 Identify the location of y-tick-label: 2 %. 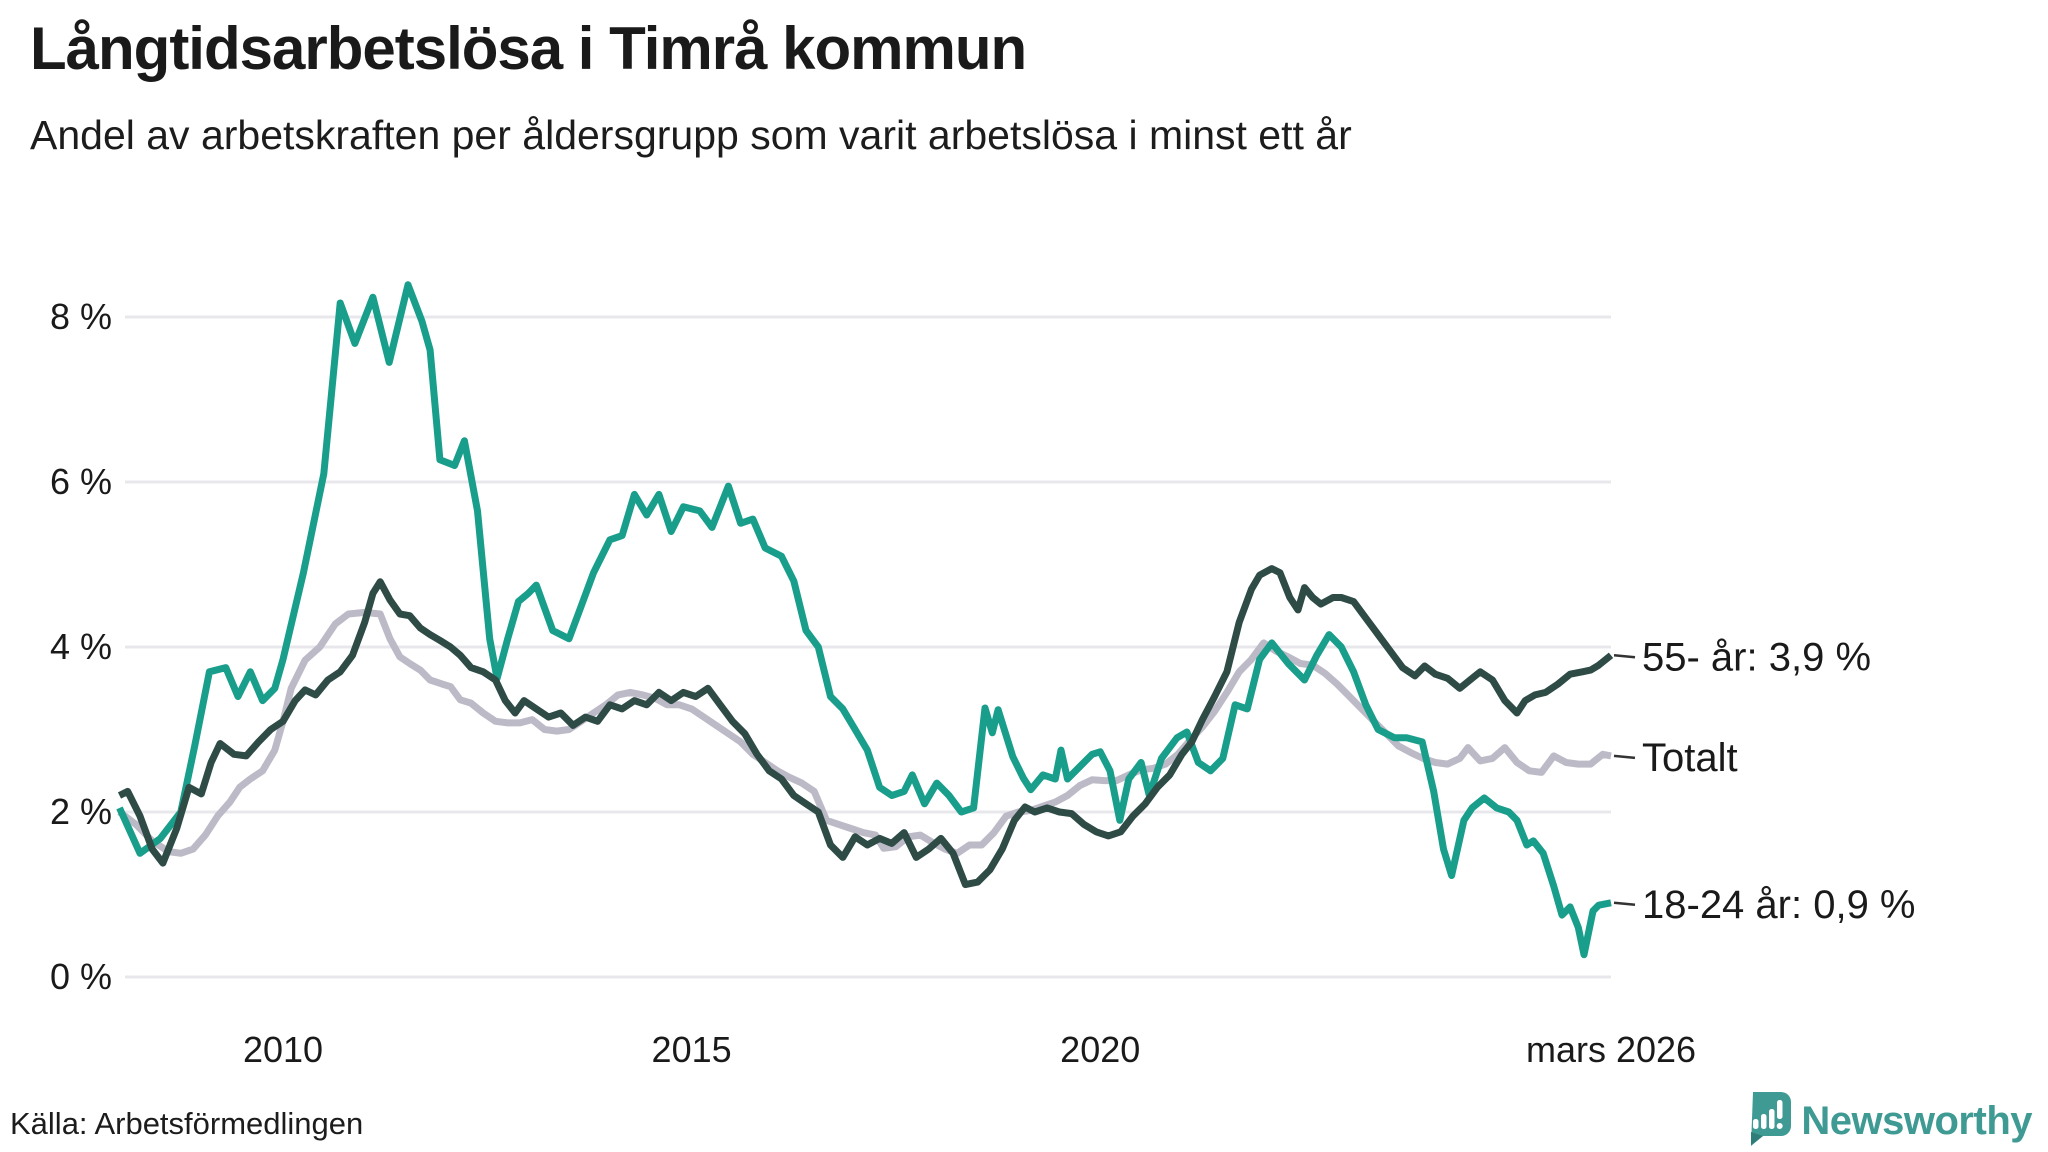
(81, 811).